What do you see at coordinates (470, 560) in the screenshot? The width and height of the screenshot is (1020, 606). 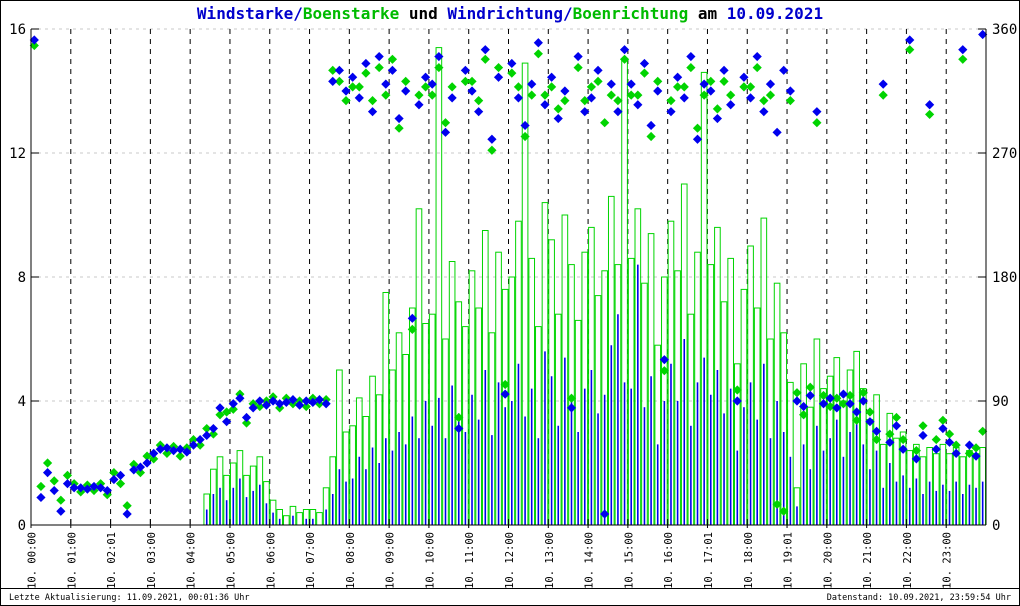 I see `x-tick-label: 10. 11:00` at bounding box center [470, 560].